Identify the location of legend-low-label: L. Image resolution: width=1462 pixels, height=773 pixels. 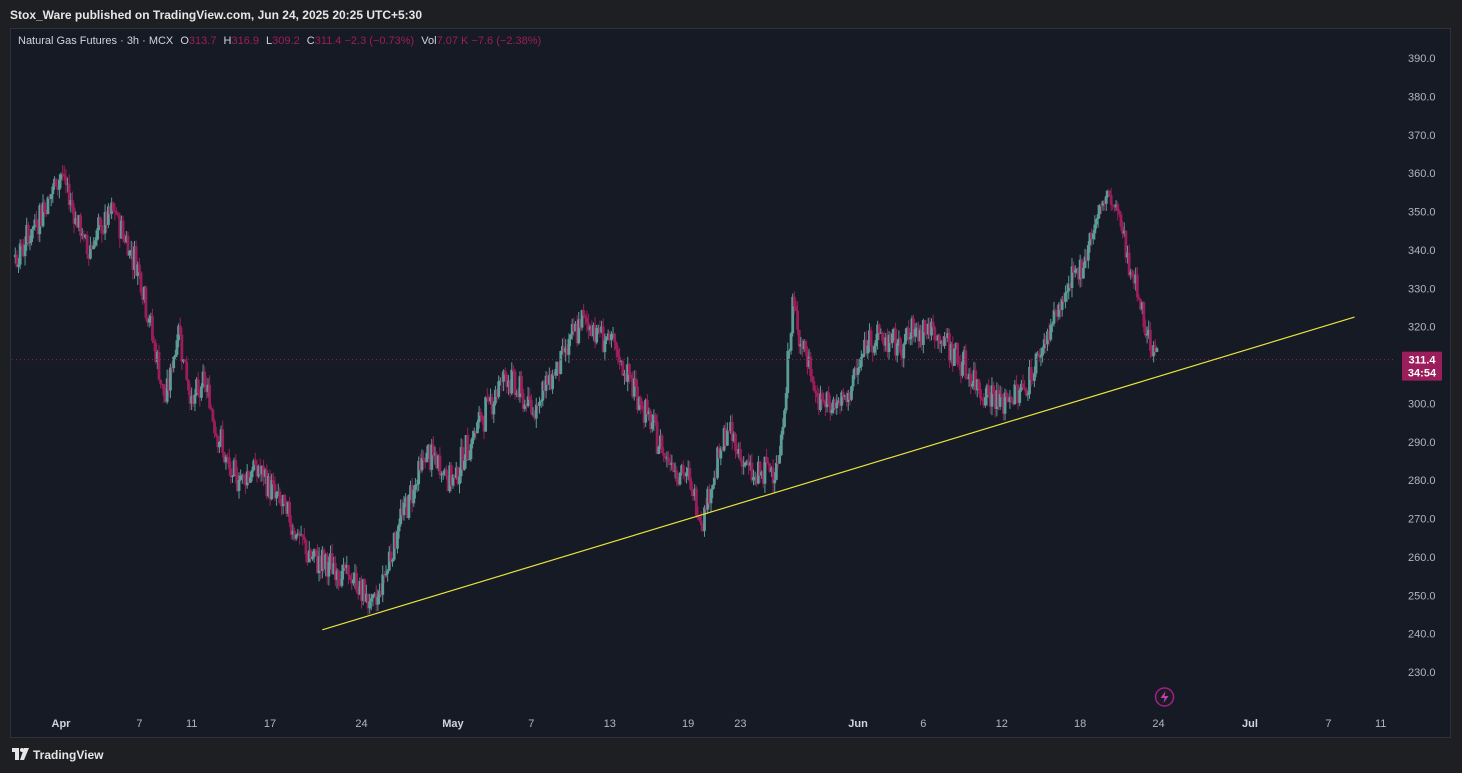
(269, 41).